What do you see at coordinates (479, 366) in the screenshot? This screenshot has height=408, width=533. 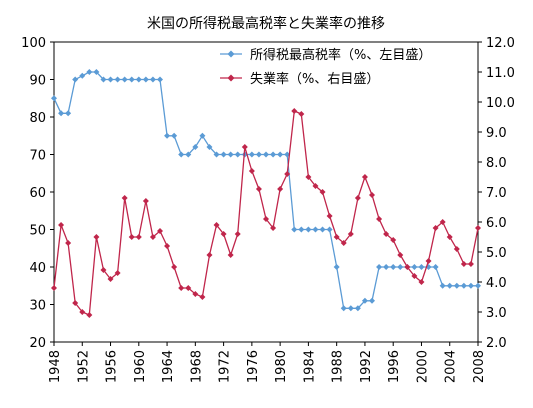 I see `x-tick-label: 2008` at bounding box center [479, 366].